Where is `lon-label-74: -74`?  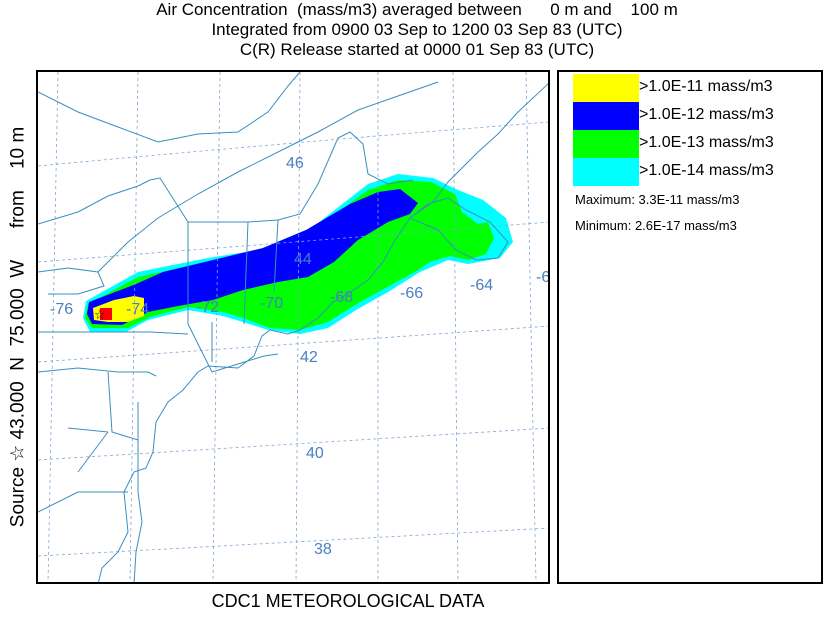 lon-label-74: -74 is located at coordinates (137, 309).